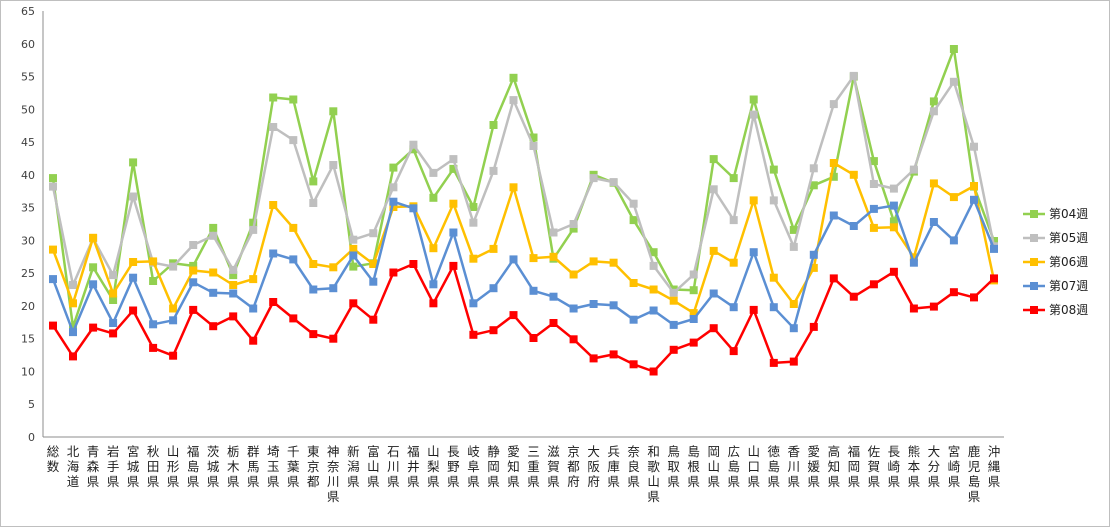 The height and width of the screenshot is (530, 1110). What do you see at coordinates (834, 466) in the screenshot?
I see `x-tick-label: 高知県` at bounding box center [834, 466].